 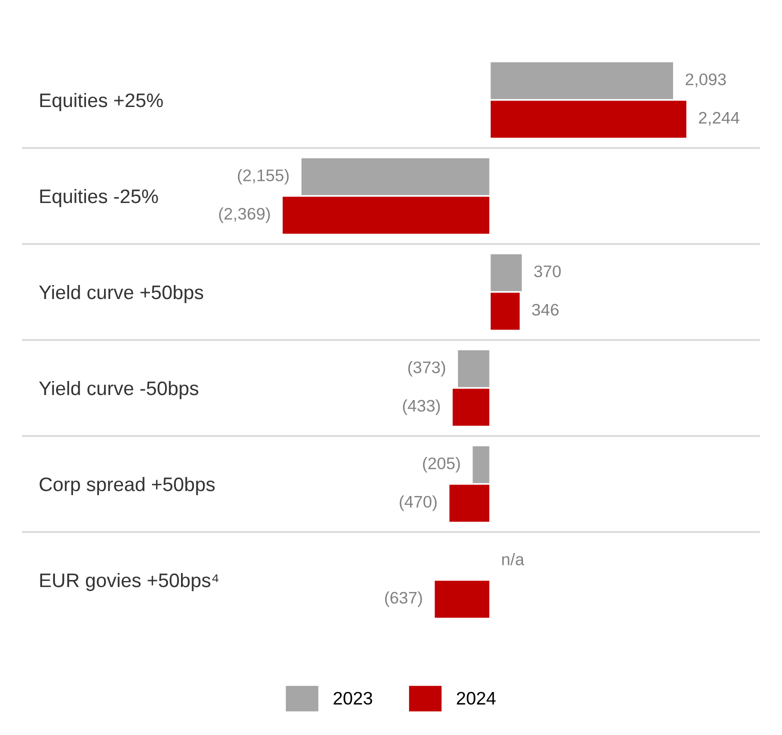 What do you see at coordinates (403, 599) in the screenshot?
I see `data-label: (637)` at bounding box center [403, 599].